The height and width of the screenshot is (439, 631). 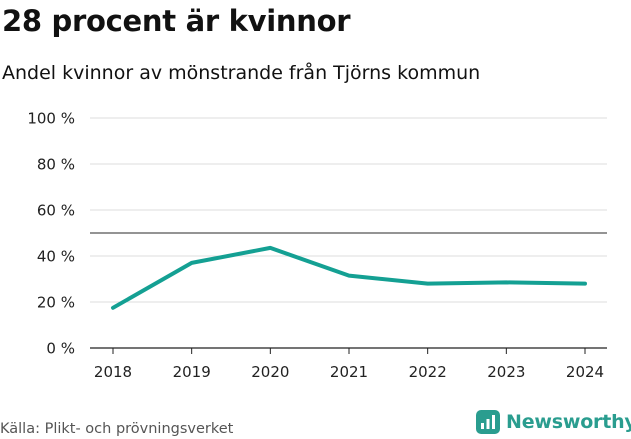 What do you see at coordinates (56, 165) in the screenshot?
I see `y-tick-label: 80 %` at bounding box center [56, 165].